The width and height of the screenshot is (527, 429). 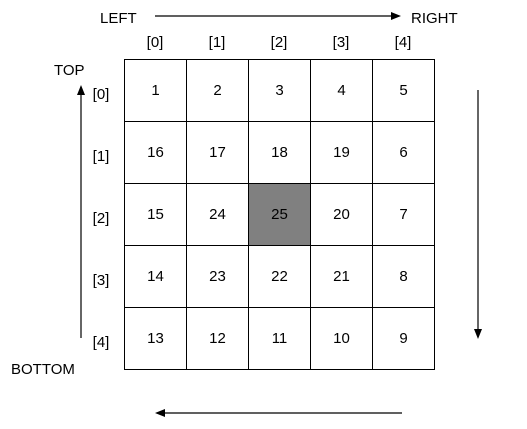 What do you see at coordinates (403, 43) in the screenshot?
I see `col-index-4: [4]` at bounding box center [403, 43].